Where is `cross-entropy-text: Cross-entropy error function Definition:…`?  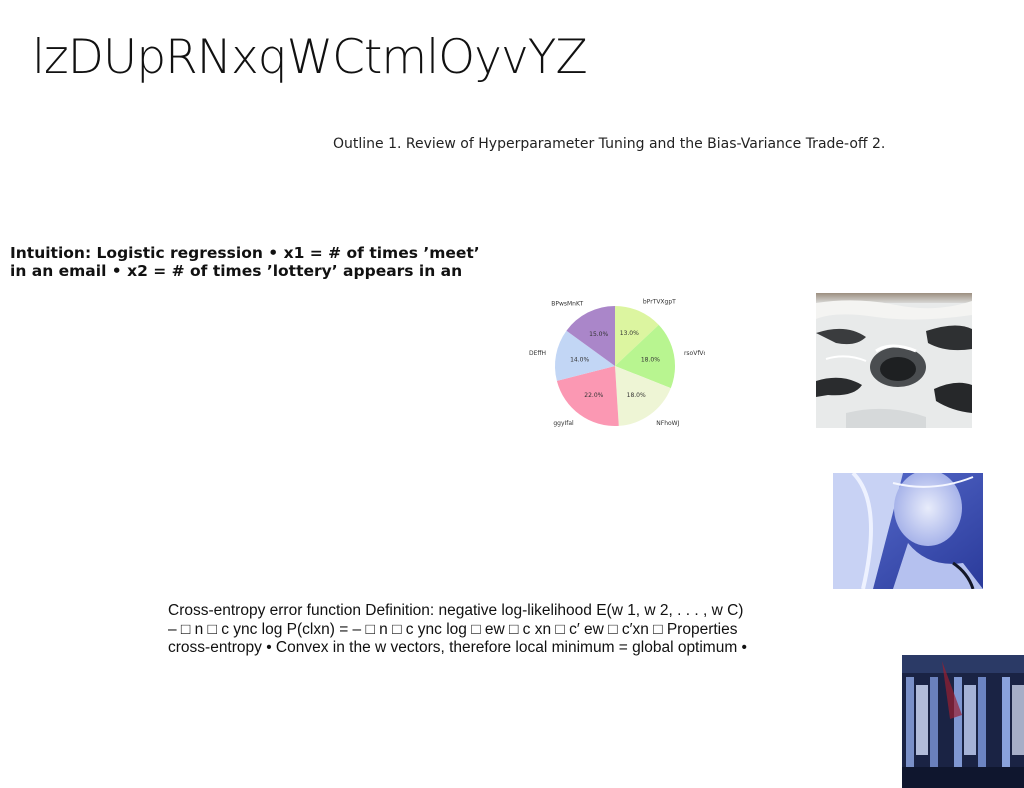
cross-entropy-text: Cross-entropy error function Definition:… is located at coordinates (473, 630).